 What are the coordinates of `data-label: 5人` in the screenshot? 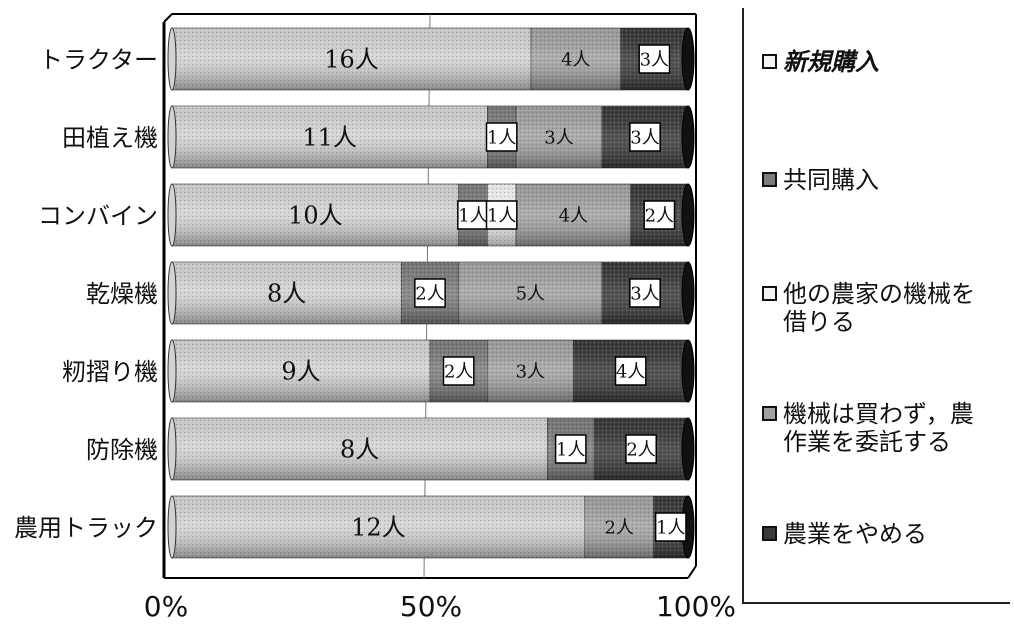 It's located at (530, 293).